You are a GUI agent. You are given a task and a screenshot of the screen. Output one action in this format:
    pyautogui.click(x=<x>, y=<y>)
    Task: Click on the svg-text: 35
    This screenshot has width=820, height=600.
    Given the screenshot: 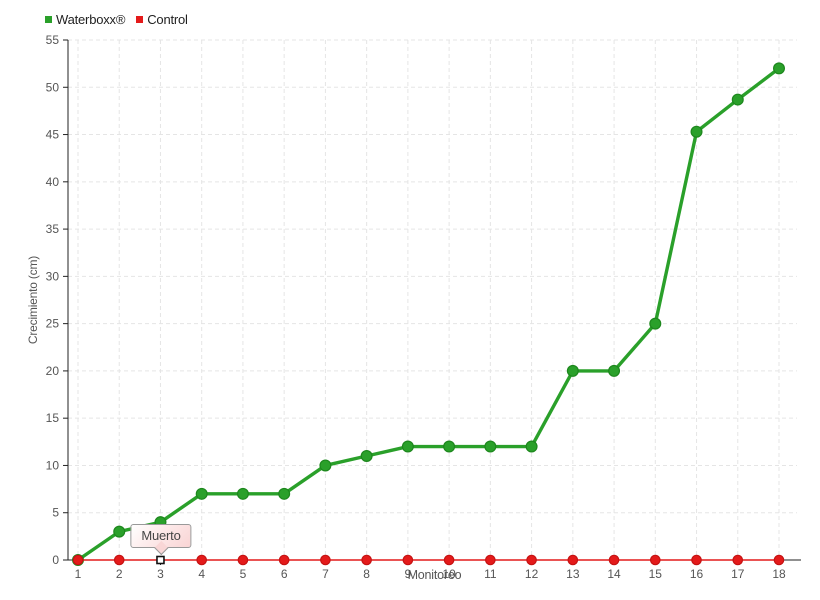 What is the action you would take?
    pyautogui.click(x=53, y=229)
    